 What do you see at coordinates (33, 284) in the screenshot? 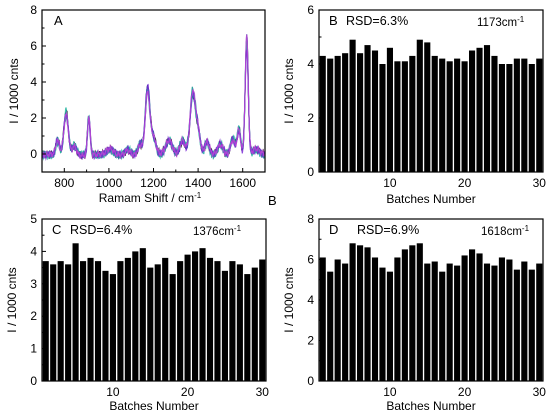
I see `panel-c-ytick-label: 3` at bounding box center [33, 284].